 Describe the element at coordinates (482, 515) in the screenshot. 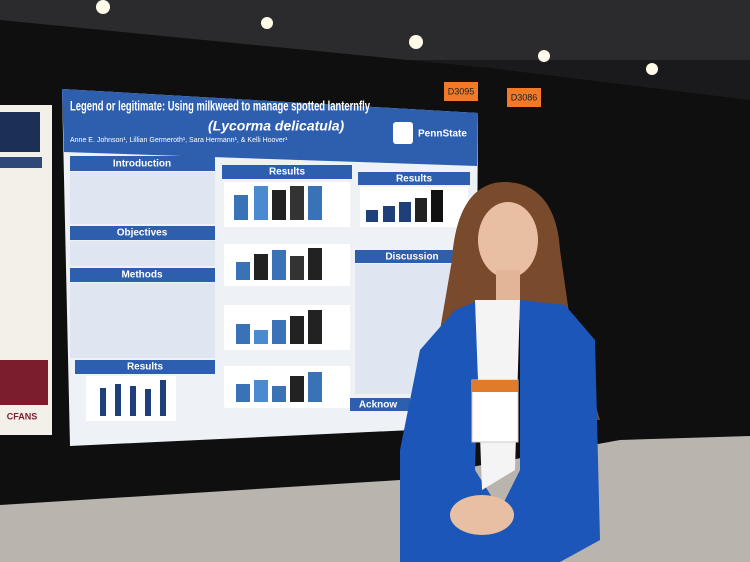

I see `hands` at that location.